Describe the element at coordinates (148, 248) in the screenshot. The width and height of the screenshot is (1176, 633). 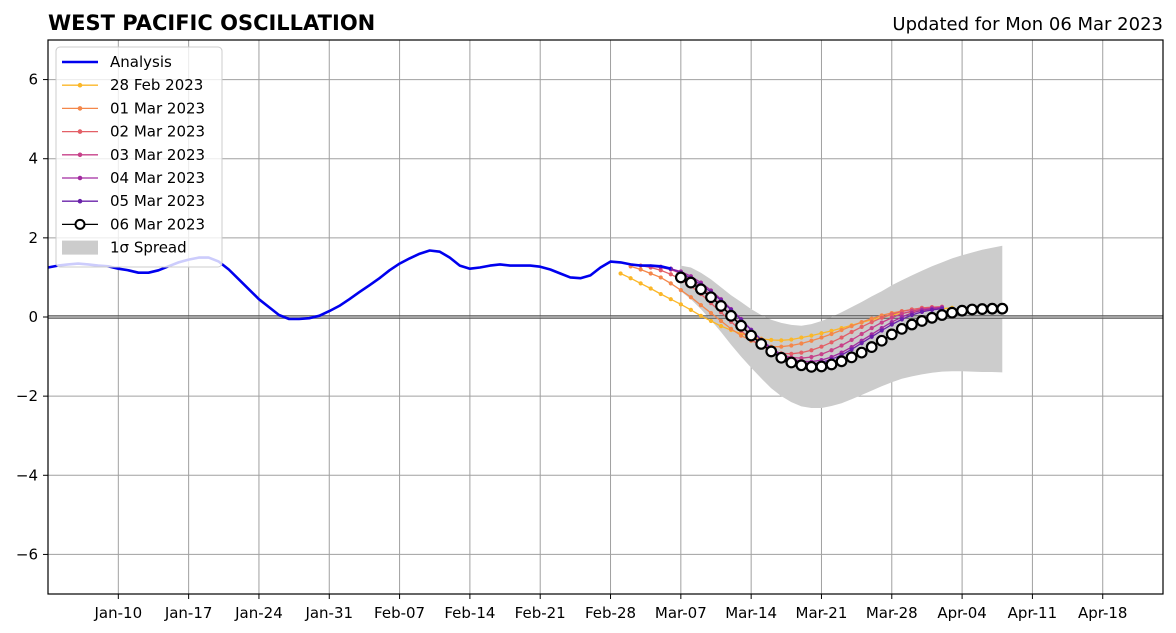
I see `legend-label: 1σ Spread` at that location.